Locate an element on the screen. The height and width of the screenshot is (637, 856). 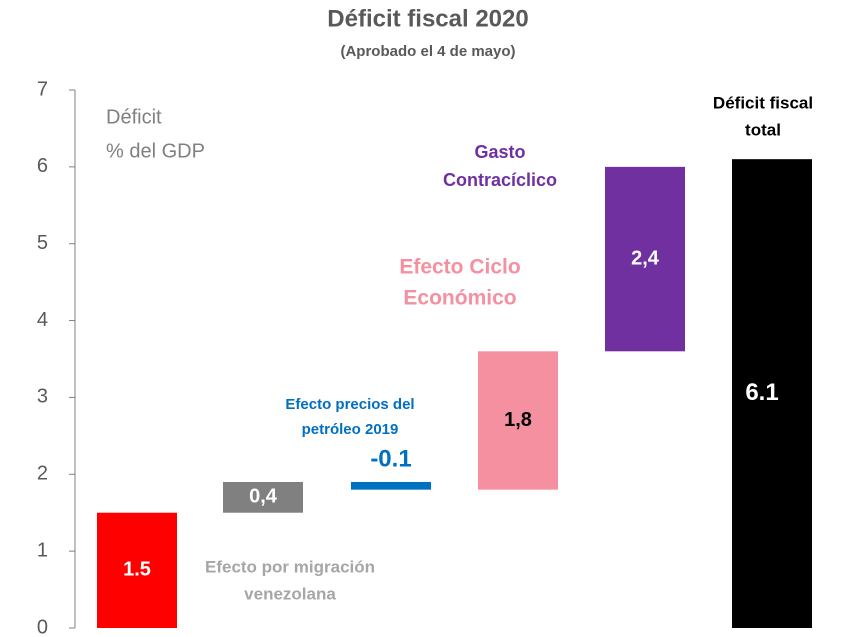
category-label: Contracíclico is located at coordinates (500, 180).